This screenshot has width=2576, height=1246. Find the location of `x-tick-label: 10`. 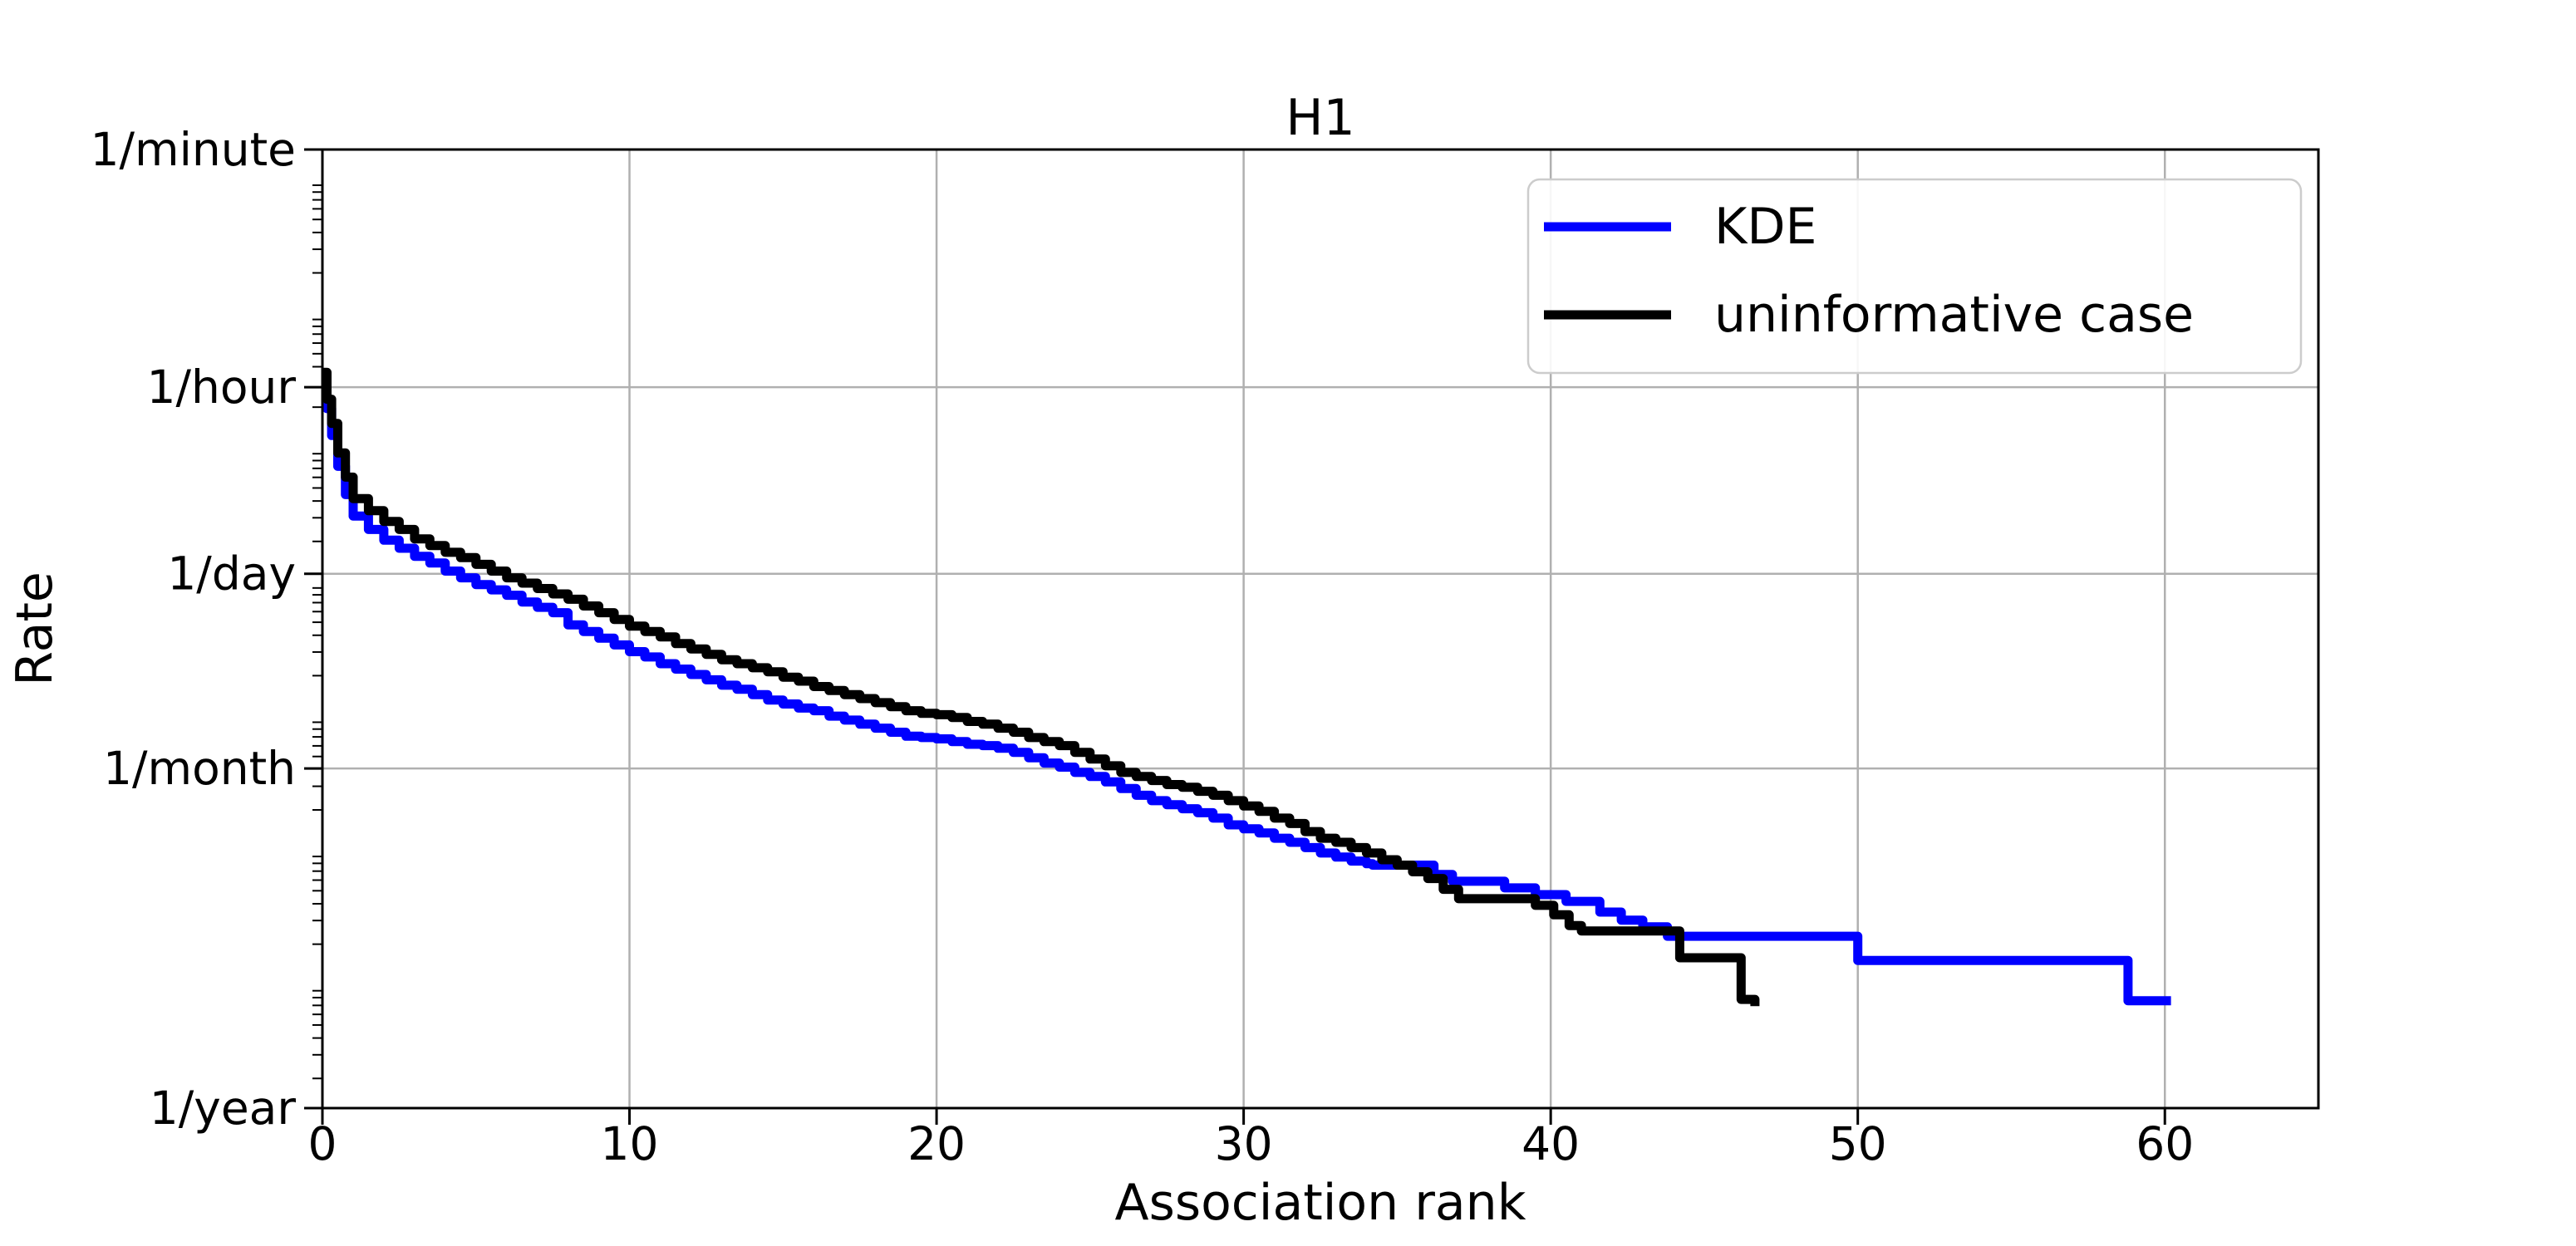

x-tick-label: 10 is located at coordinates (630, 1143).